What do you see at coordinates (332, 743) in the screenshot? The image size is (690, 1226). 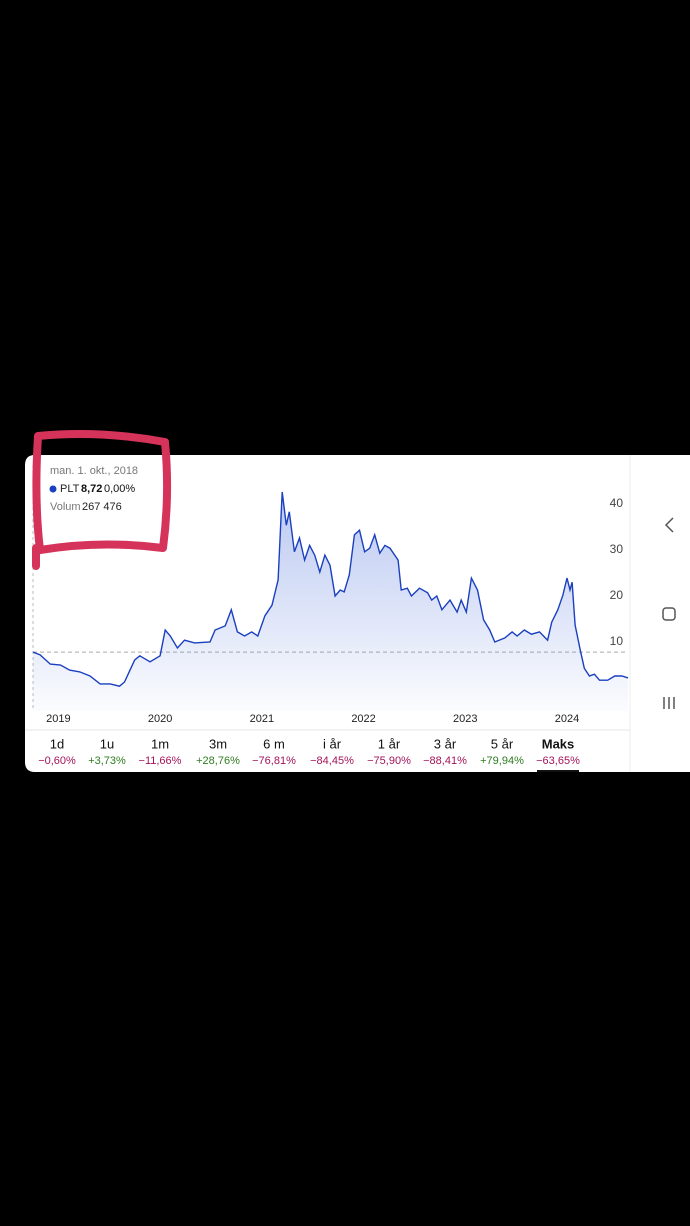 I see `period-label: i år` at bounding box center [332, 743].